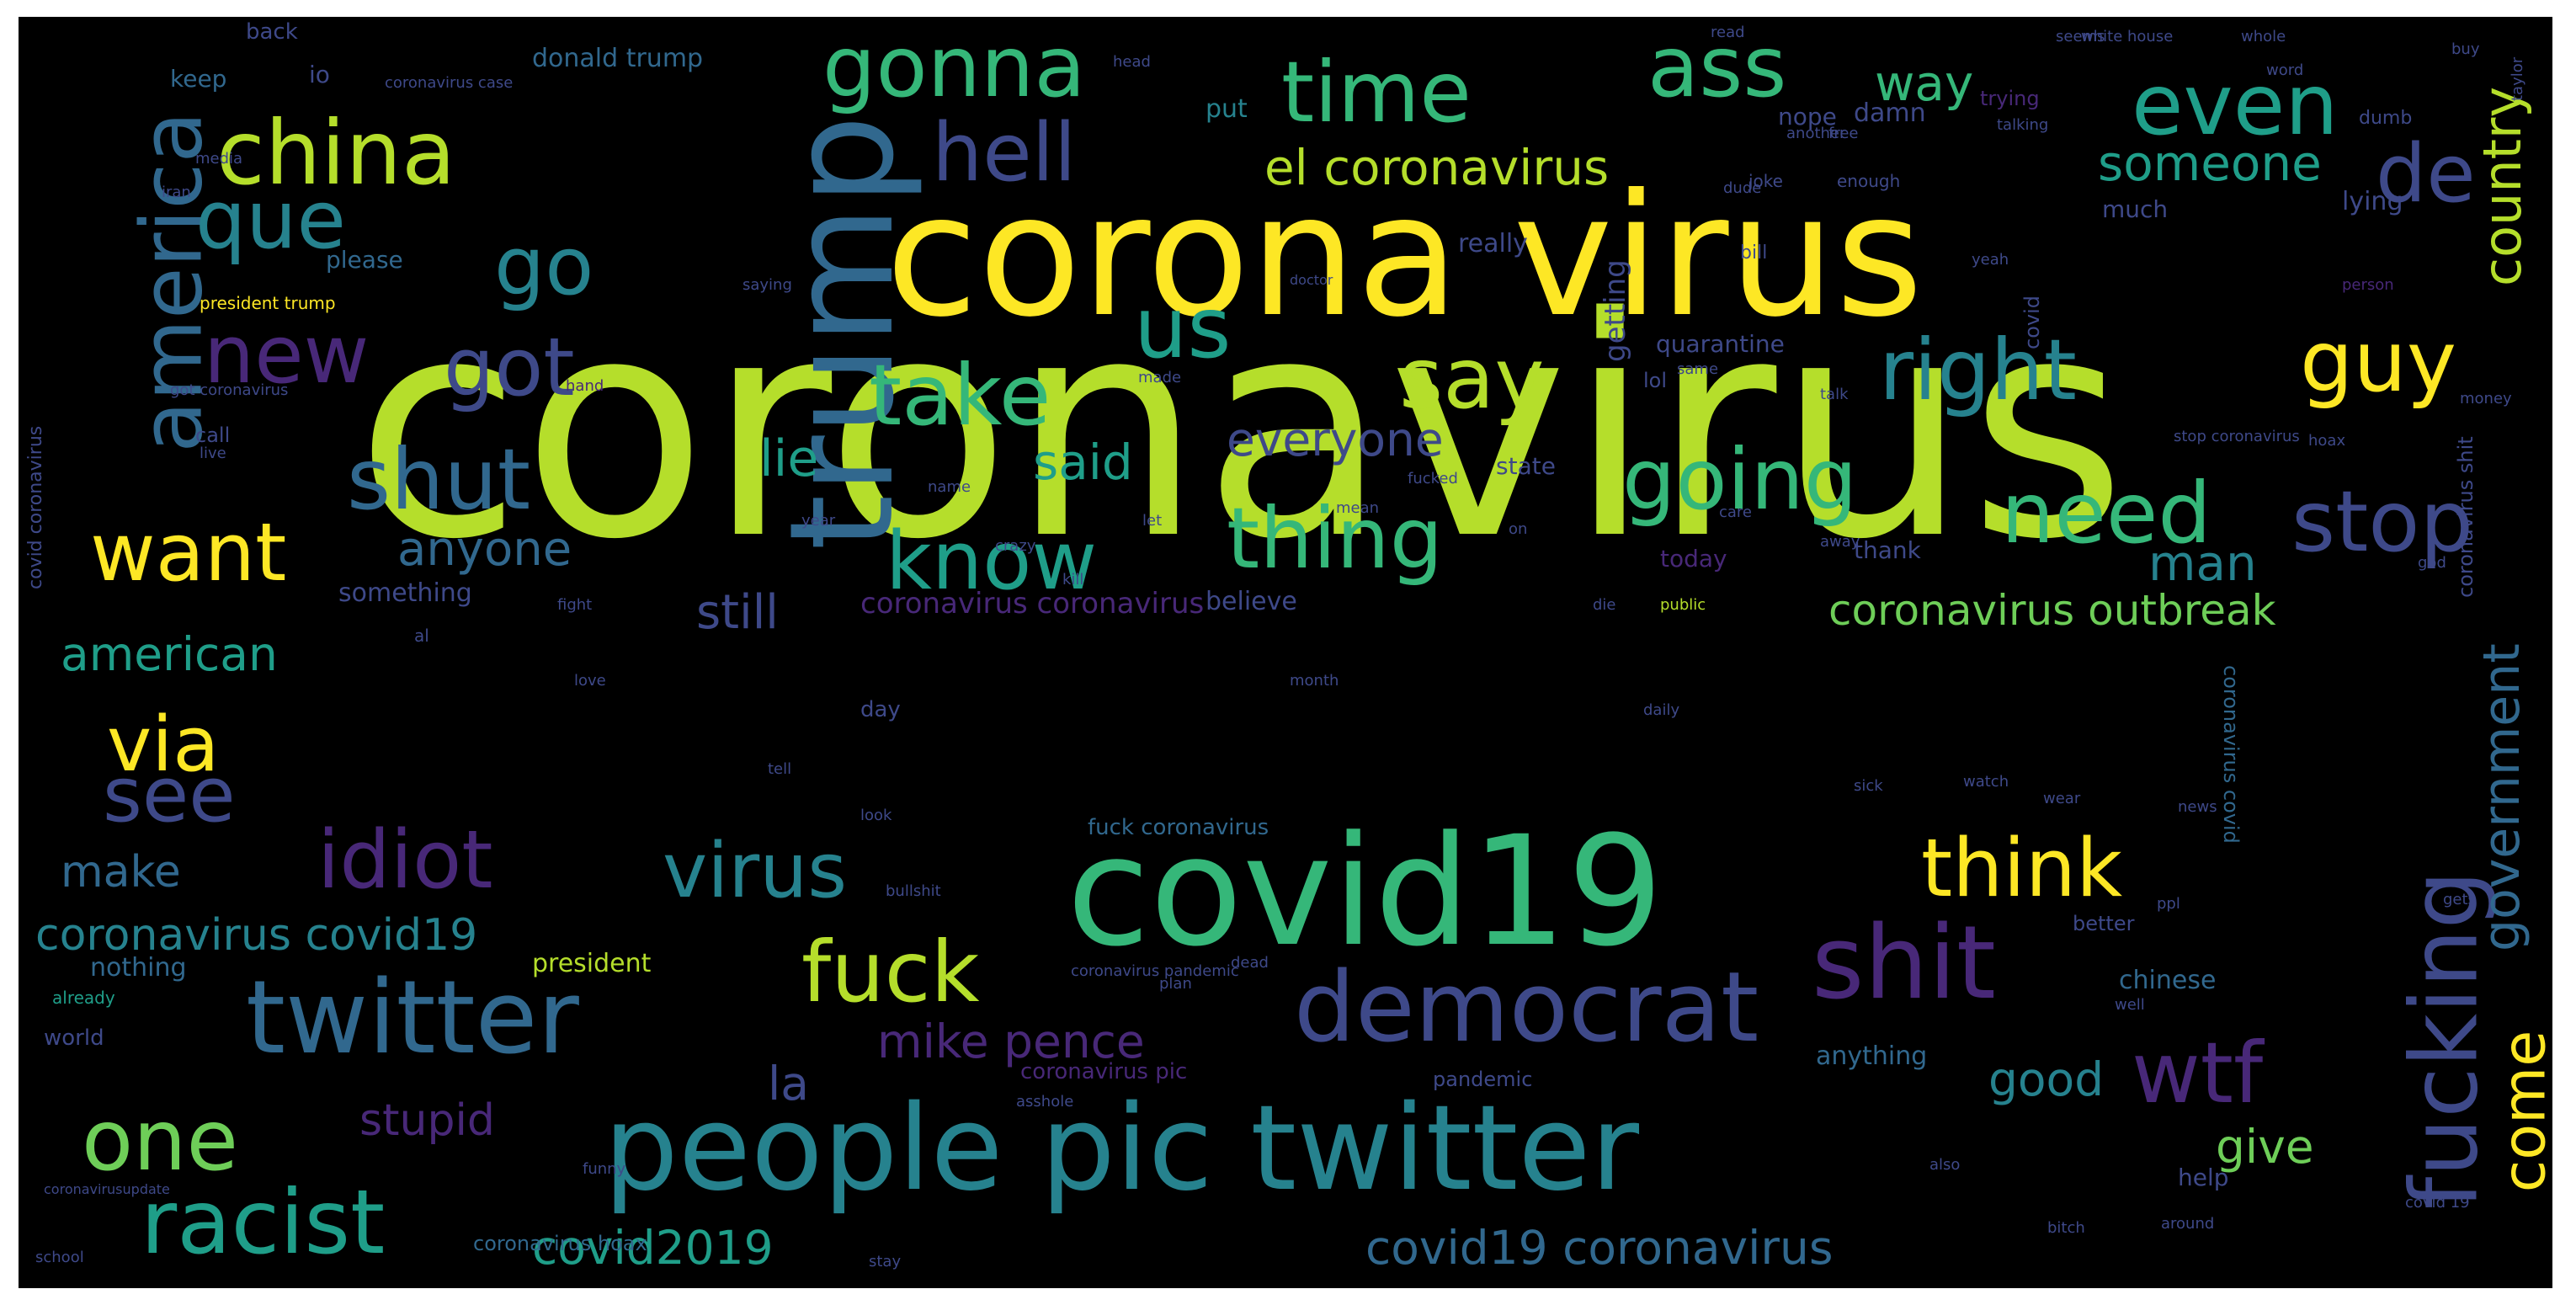  Describe the element at coordinates (107, 1189) in the screenshot. I see `word: coronavirusupdate` at that location.